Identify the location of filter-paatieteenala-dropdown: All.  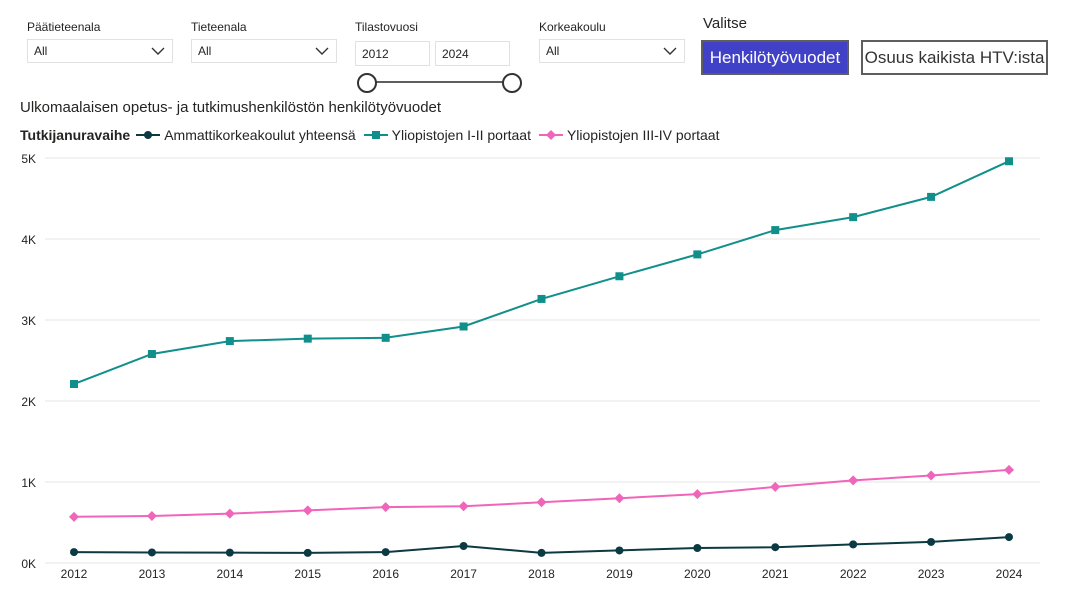
(100, 51).